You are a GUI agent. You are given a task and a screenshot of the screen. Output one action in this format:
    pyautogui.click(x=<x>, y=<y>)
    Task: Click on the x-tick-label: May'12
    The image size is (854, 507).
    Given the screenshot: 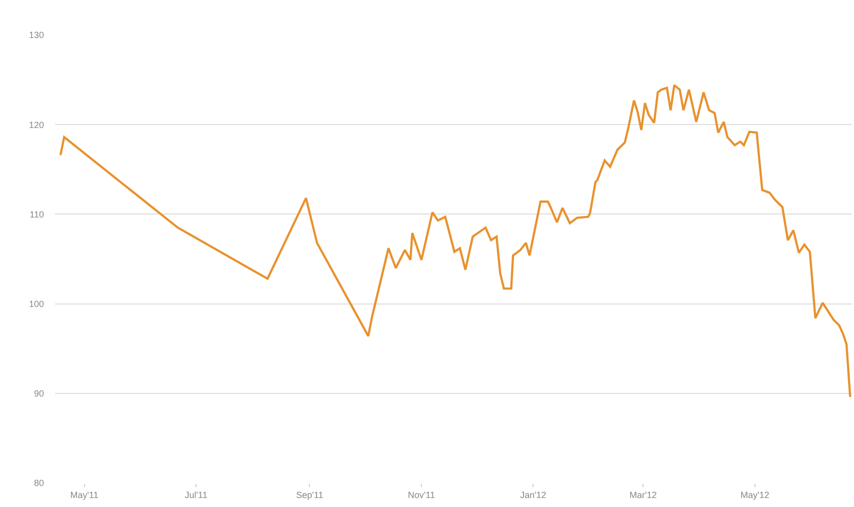 What is the action you would take?
    pyautogui.click(x=755, y=495)
    